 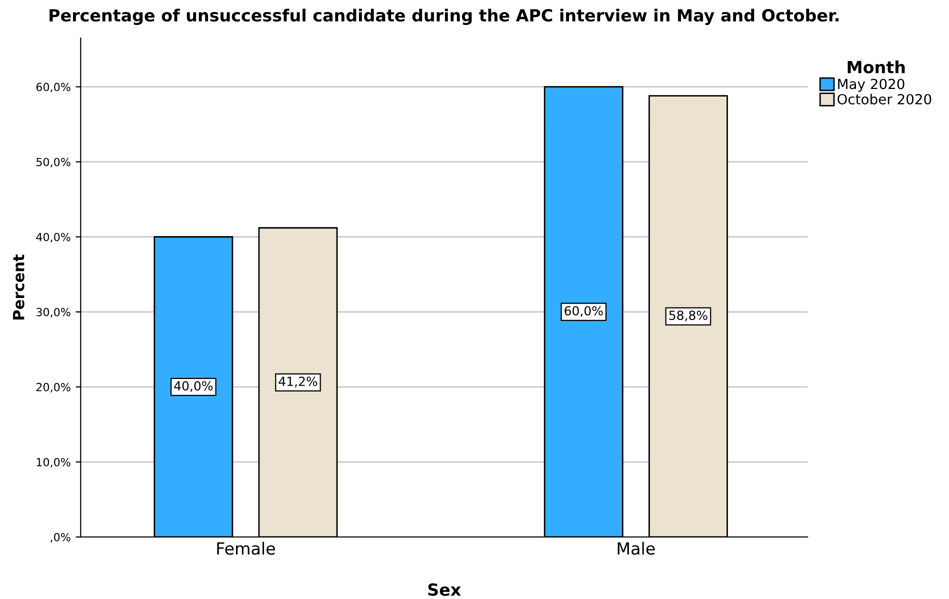 What do you see at coordinates (444, 589) in the screenshot?
I see `x-axis-title: Sex` at bounding box center [444, 589].